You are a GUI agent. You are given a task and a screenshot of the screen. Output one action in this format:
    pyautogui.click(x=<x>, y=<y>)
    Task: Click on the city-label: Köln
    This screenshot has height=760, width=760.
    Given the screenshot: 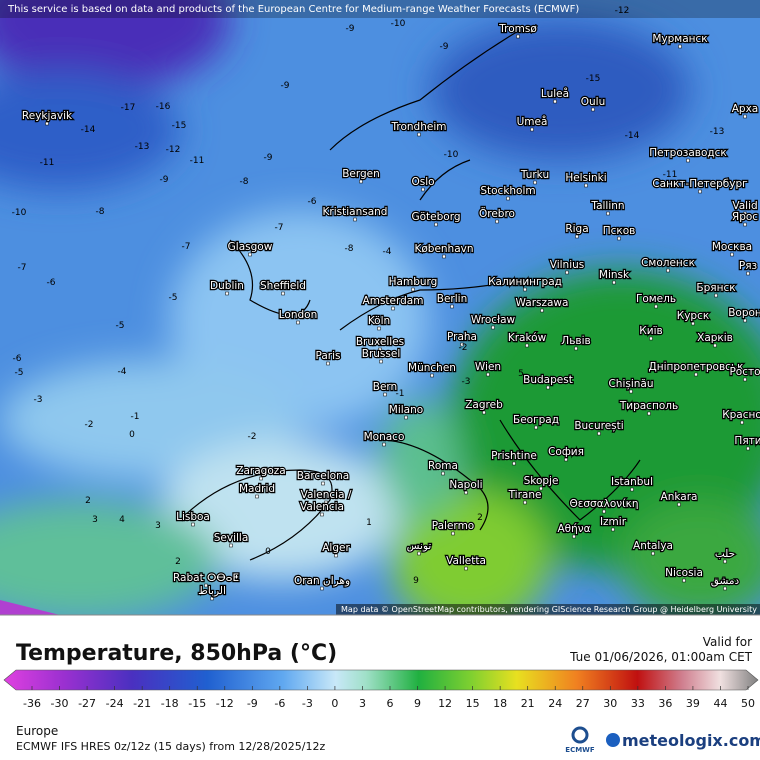 What is the action you would take?
    pyautogui.click(x=379, y=321)
    